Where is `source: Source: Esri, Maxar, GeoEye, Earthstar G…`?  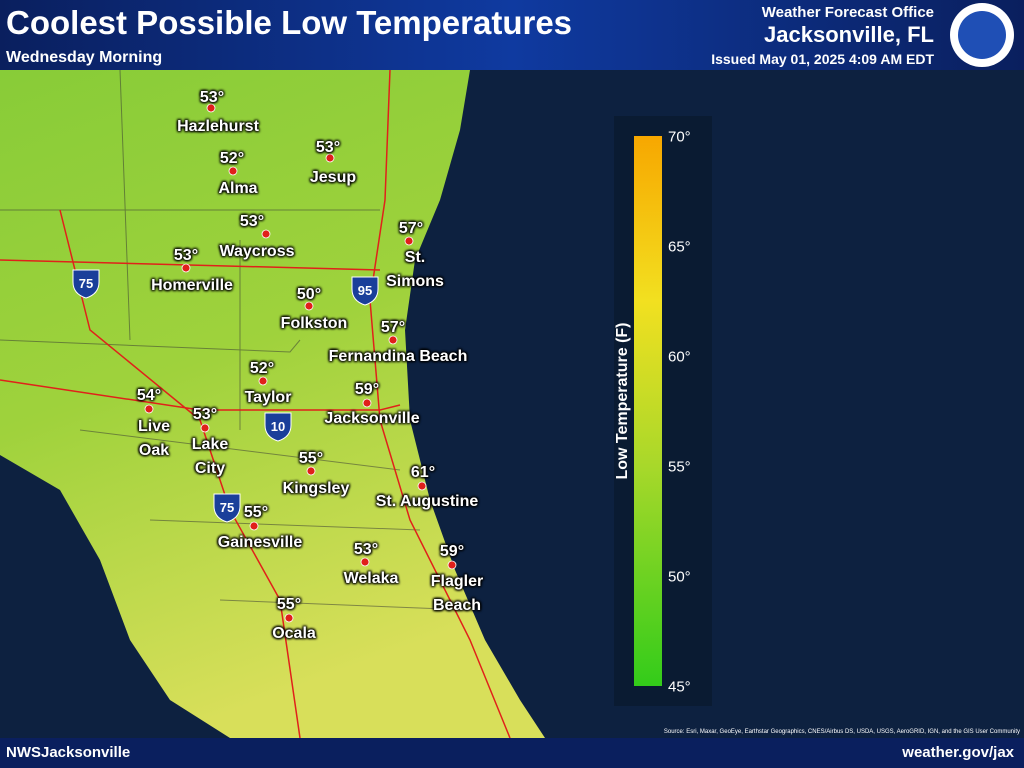
source: Source: Esri, Maxar, GeoEye, Earthstar G… is located at coordinates (842, 732).